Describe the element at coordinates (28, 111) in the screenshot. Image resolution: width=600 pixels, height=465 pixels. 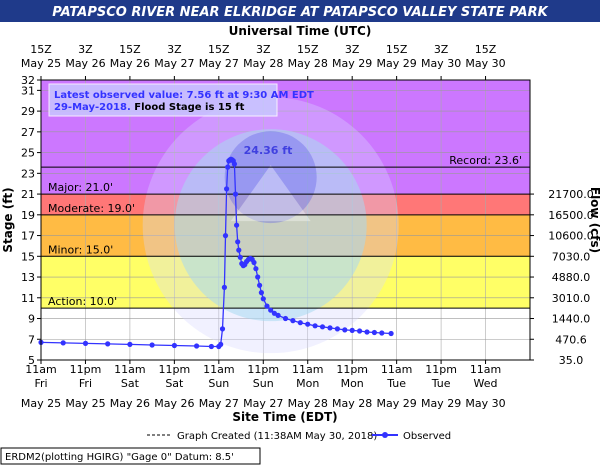
I see `y-tick-label: 29` at that location.